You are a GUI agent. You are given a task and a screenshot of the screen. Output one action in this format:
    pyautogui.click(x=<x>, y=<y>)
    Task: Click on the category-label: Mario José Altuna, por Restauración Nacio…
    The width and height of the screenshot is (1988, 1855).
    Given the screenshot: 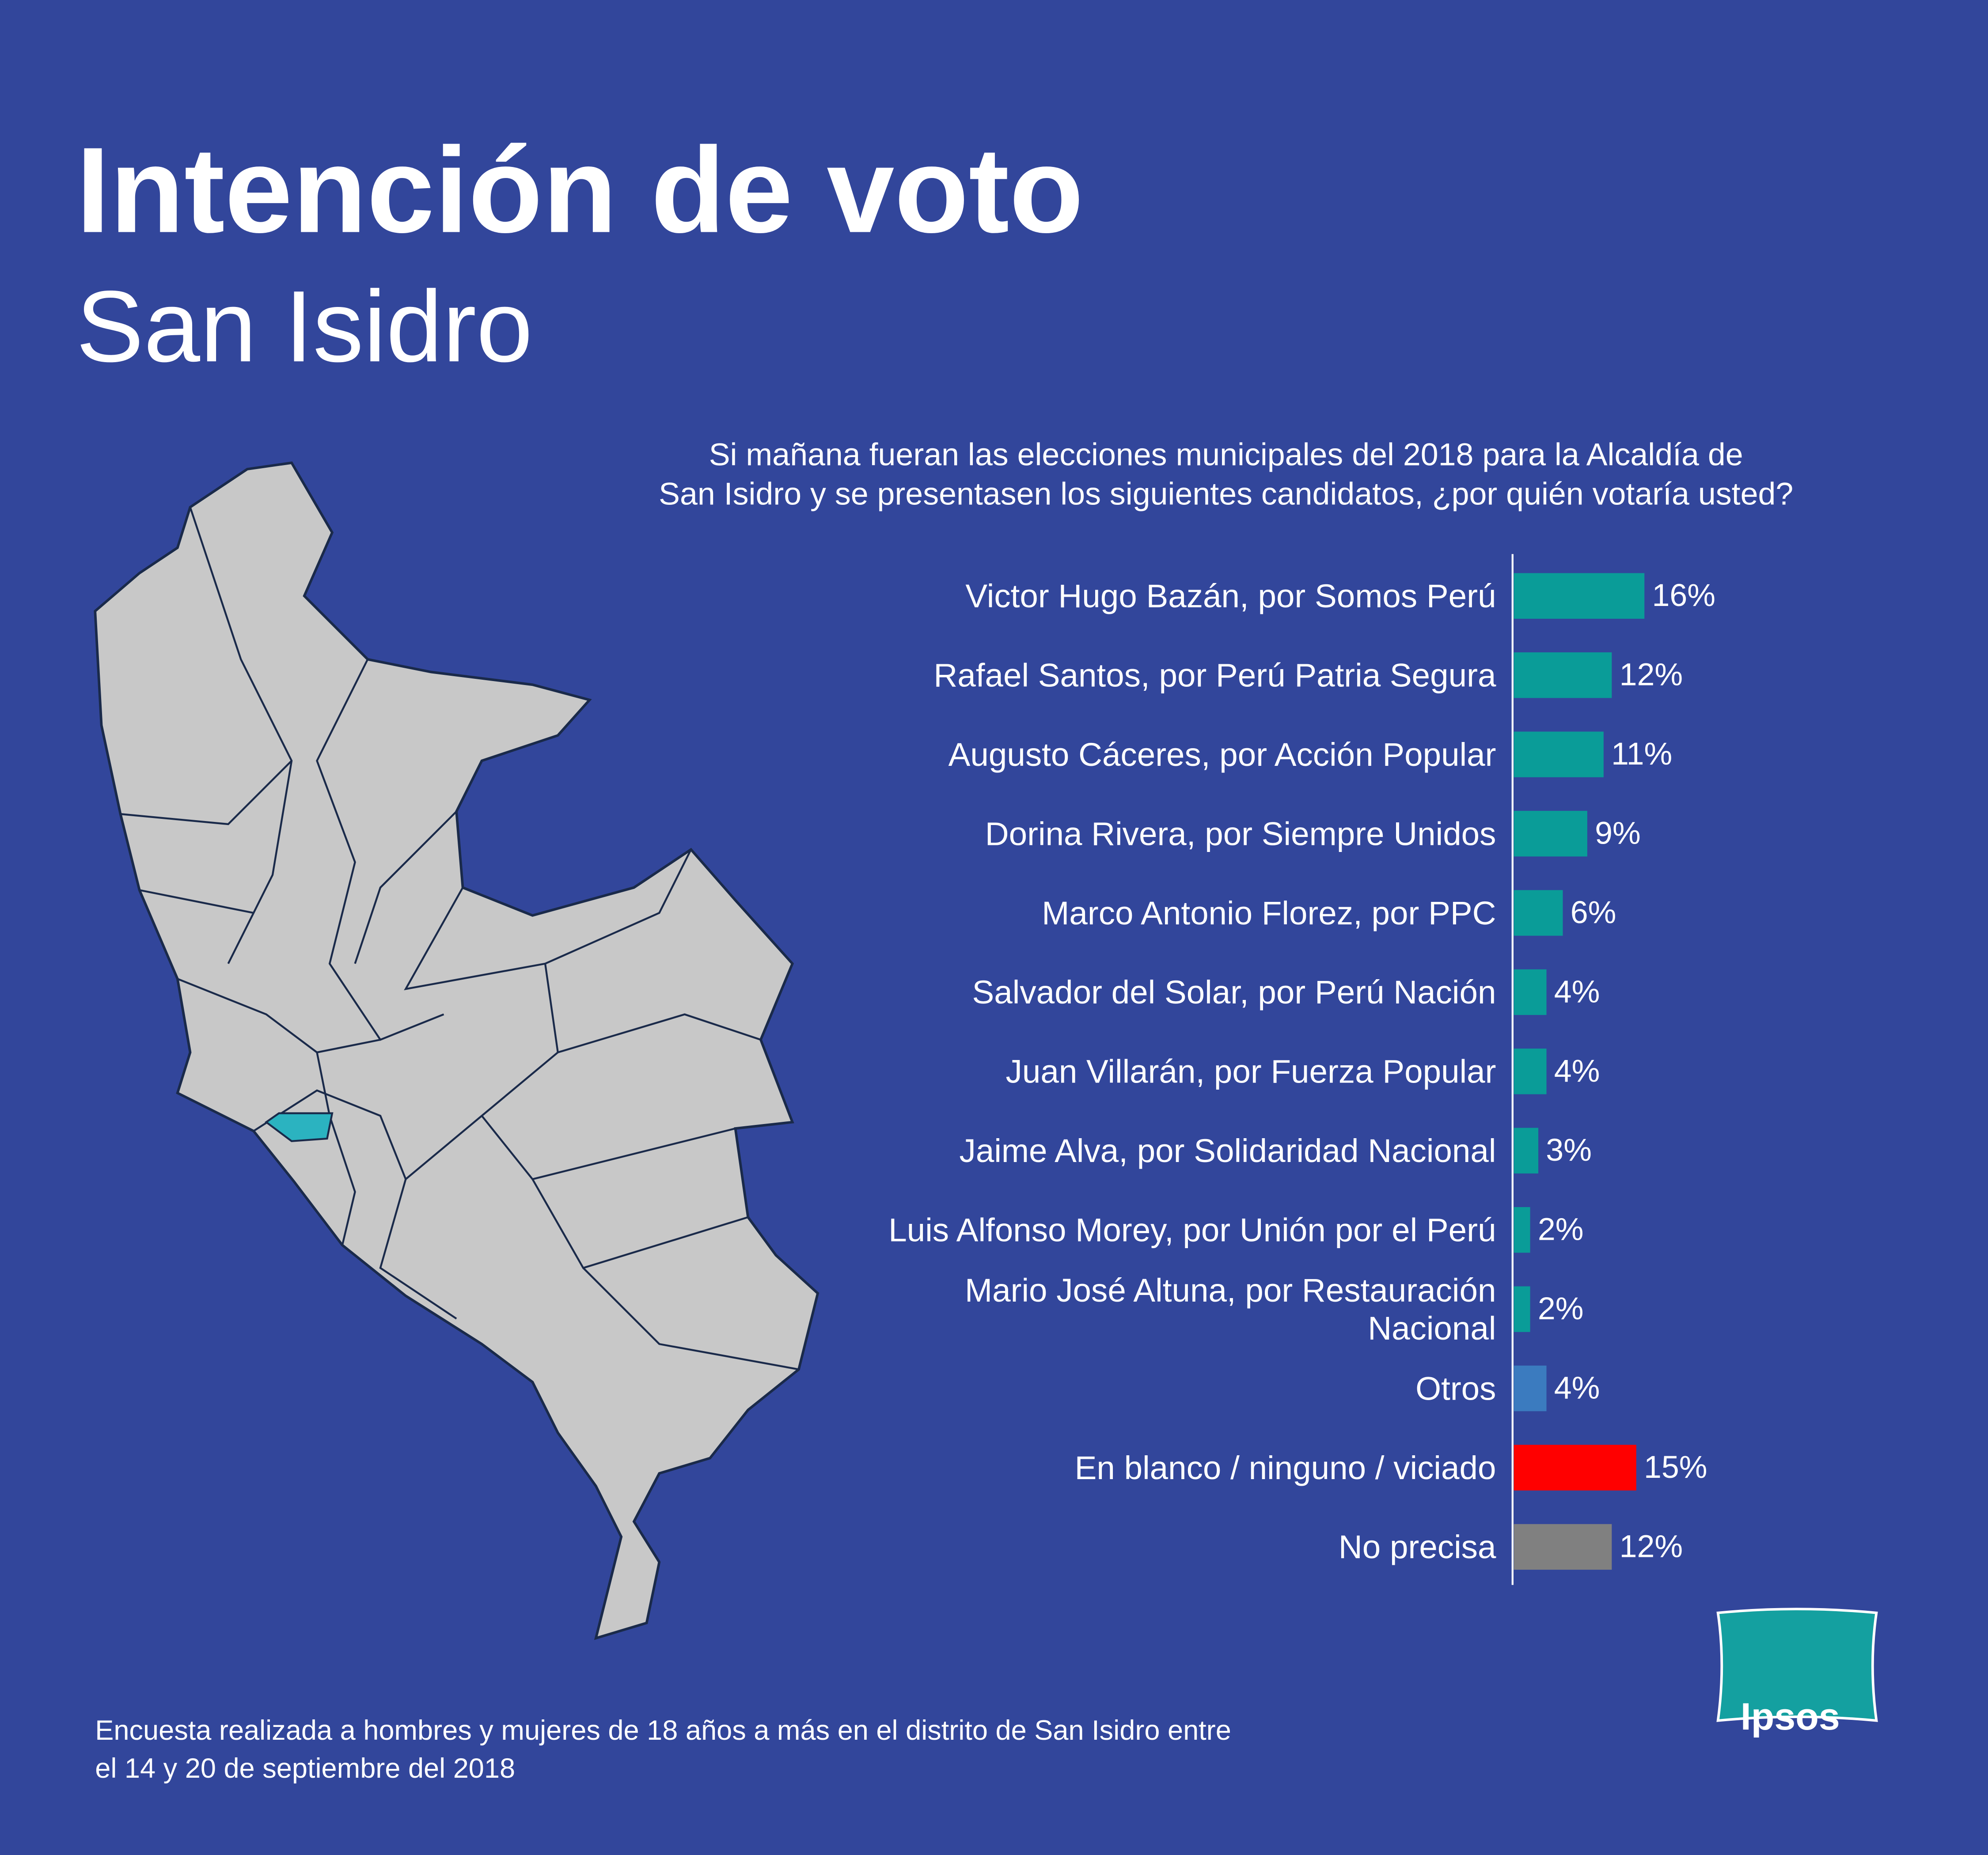 What is the action you would take?
    pyautogui.click(x=1230, y=1309)
    